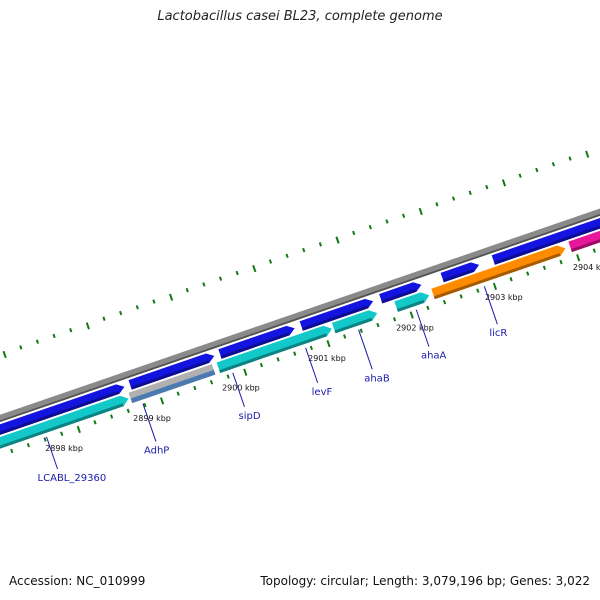  I want to click on reverse-cds-1-edge, so click(62, 426).